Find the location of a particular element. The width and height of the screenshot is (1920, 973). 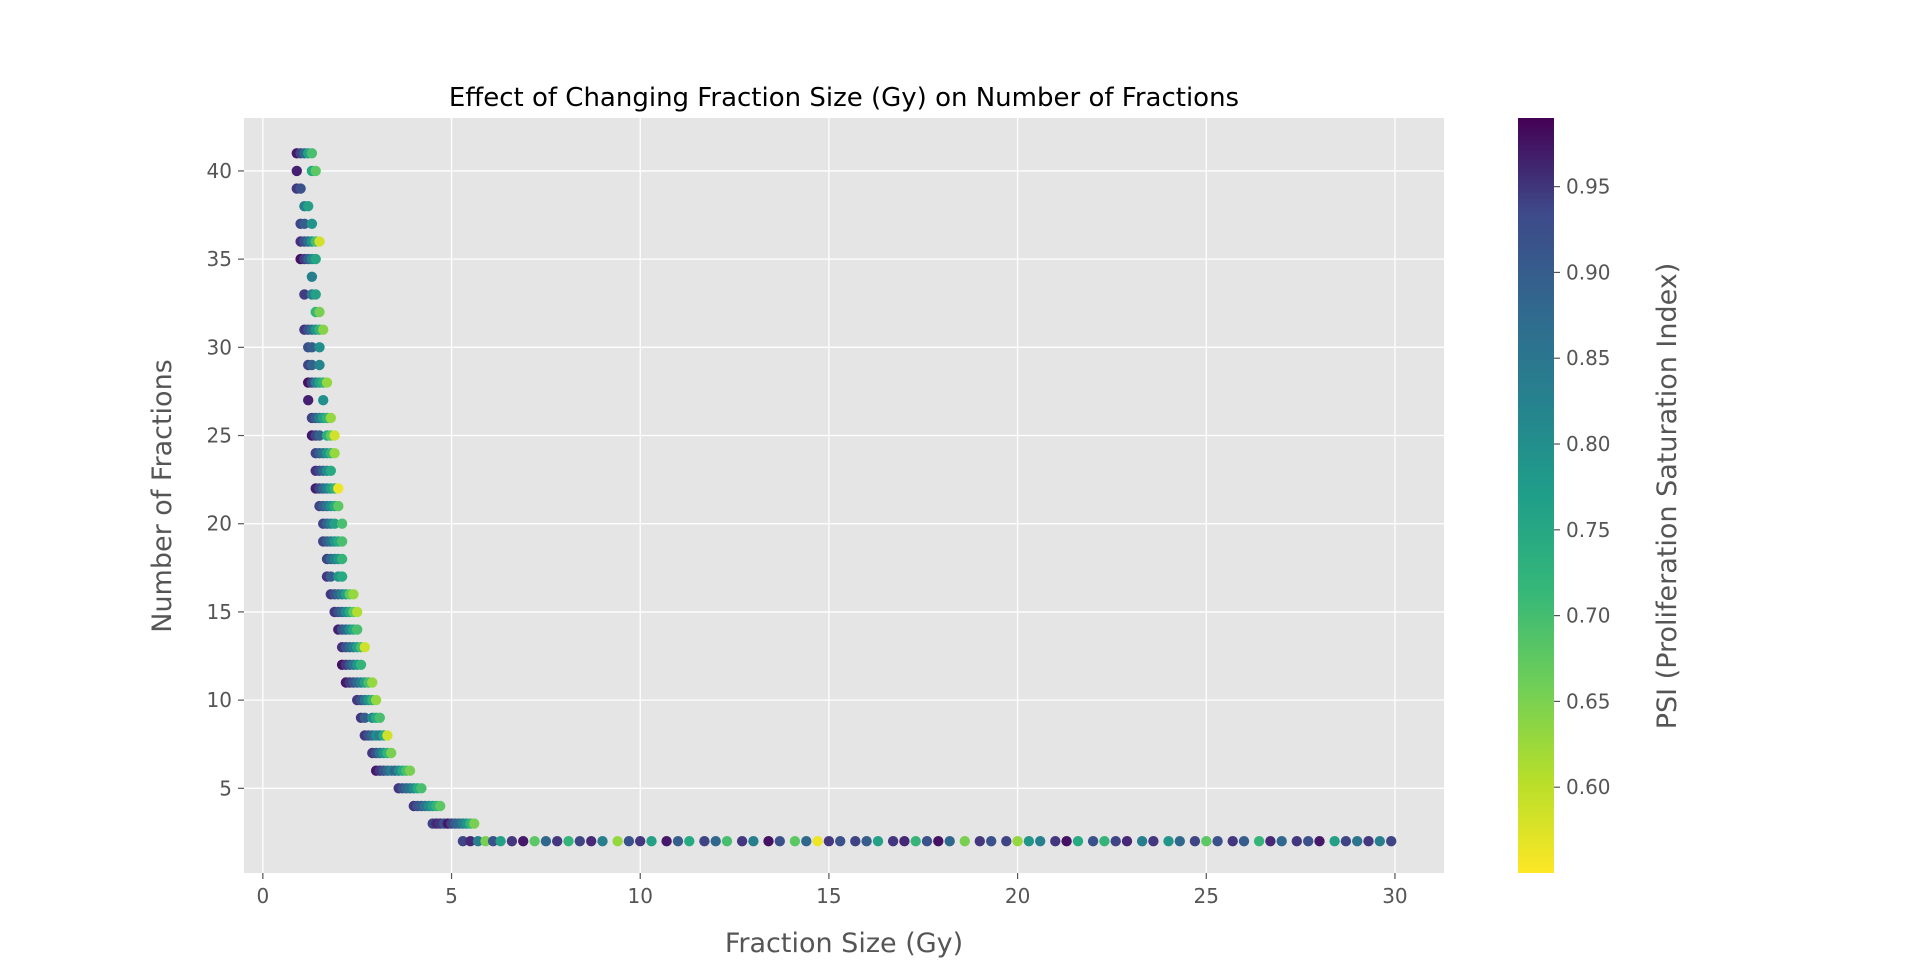

x-tick-label: 25 is located at coordinates (1206, 896).